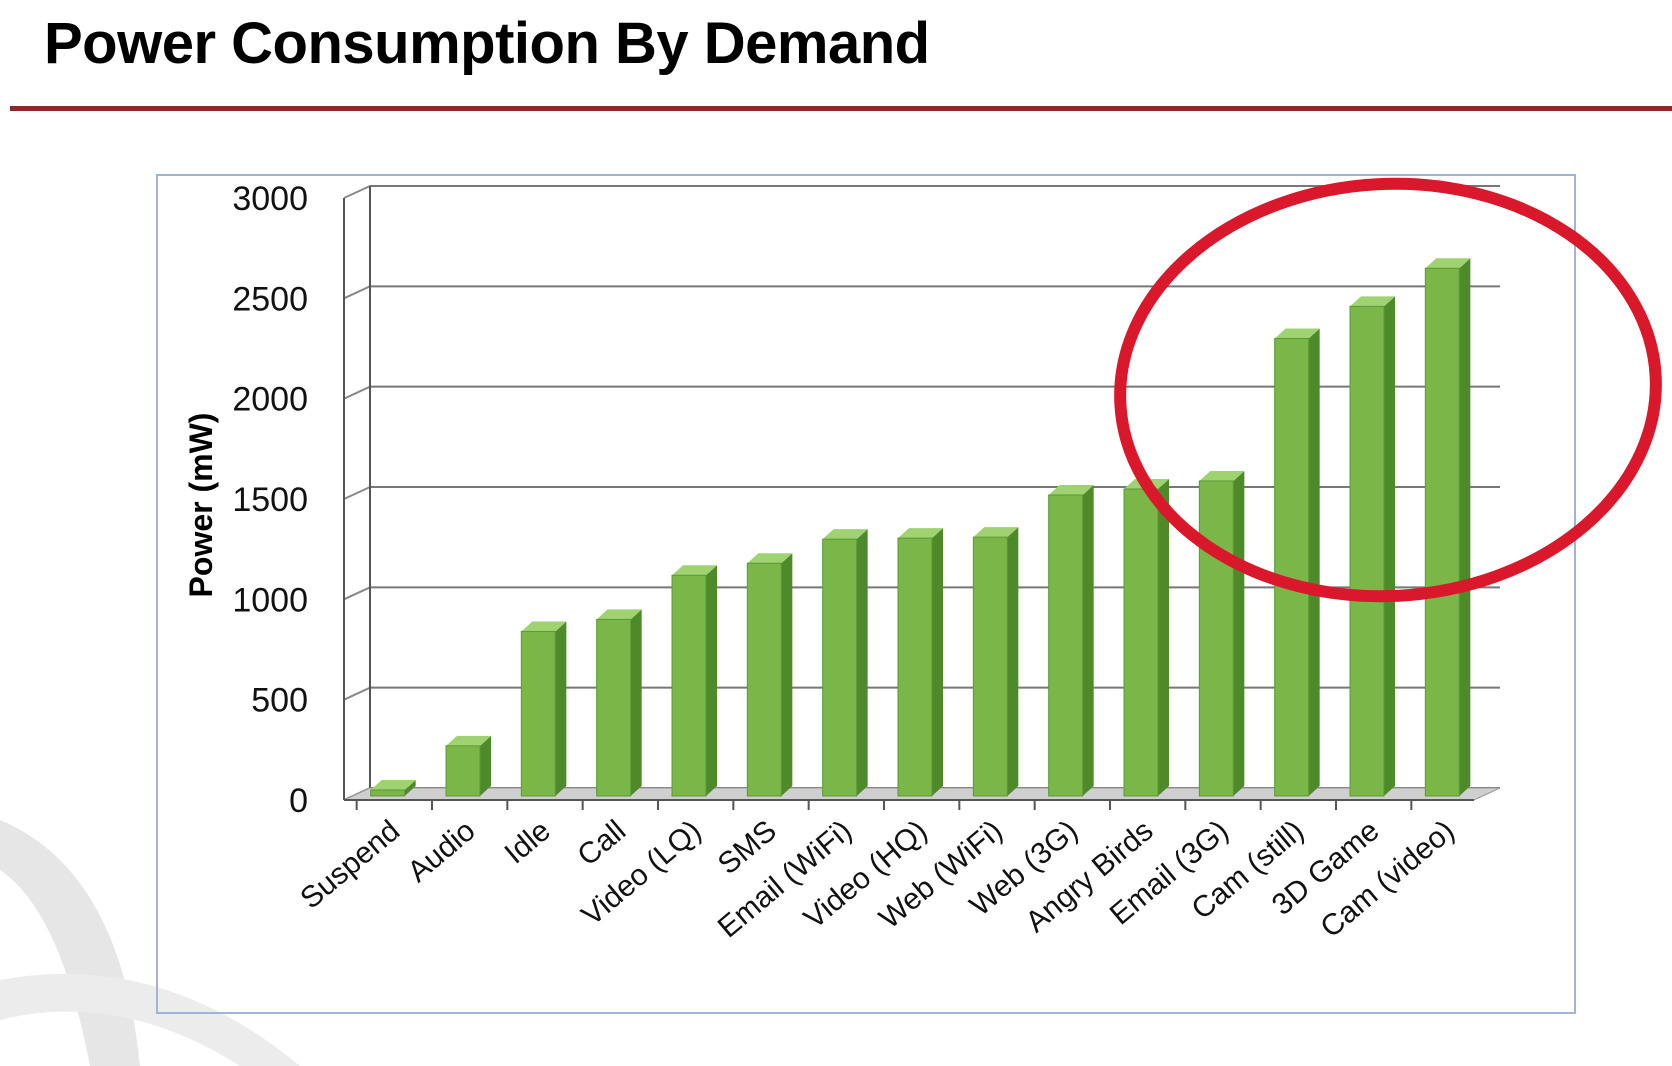 This screenshot has height=1066, width=1672. Describe the element at coordinates (279, 701) in the screenshot. I see `y-tick-label: 500` at that location.